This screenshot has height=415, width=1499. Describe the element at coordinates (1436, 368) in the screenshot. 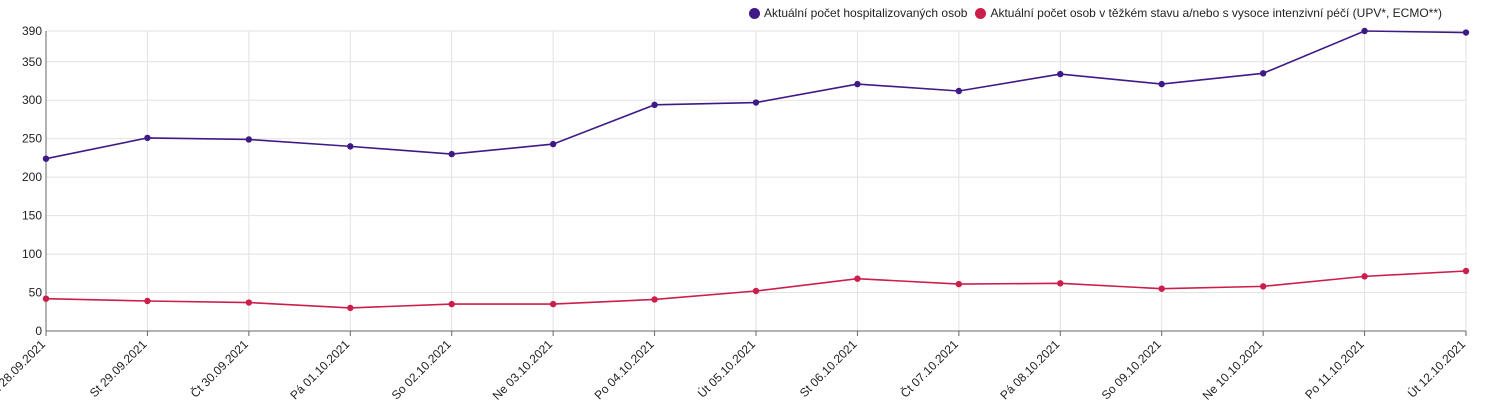

I see `x-tick-label: Út 12.10.2021` at that location.